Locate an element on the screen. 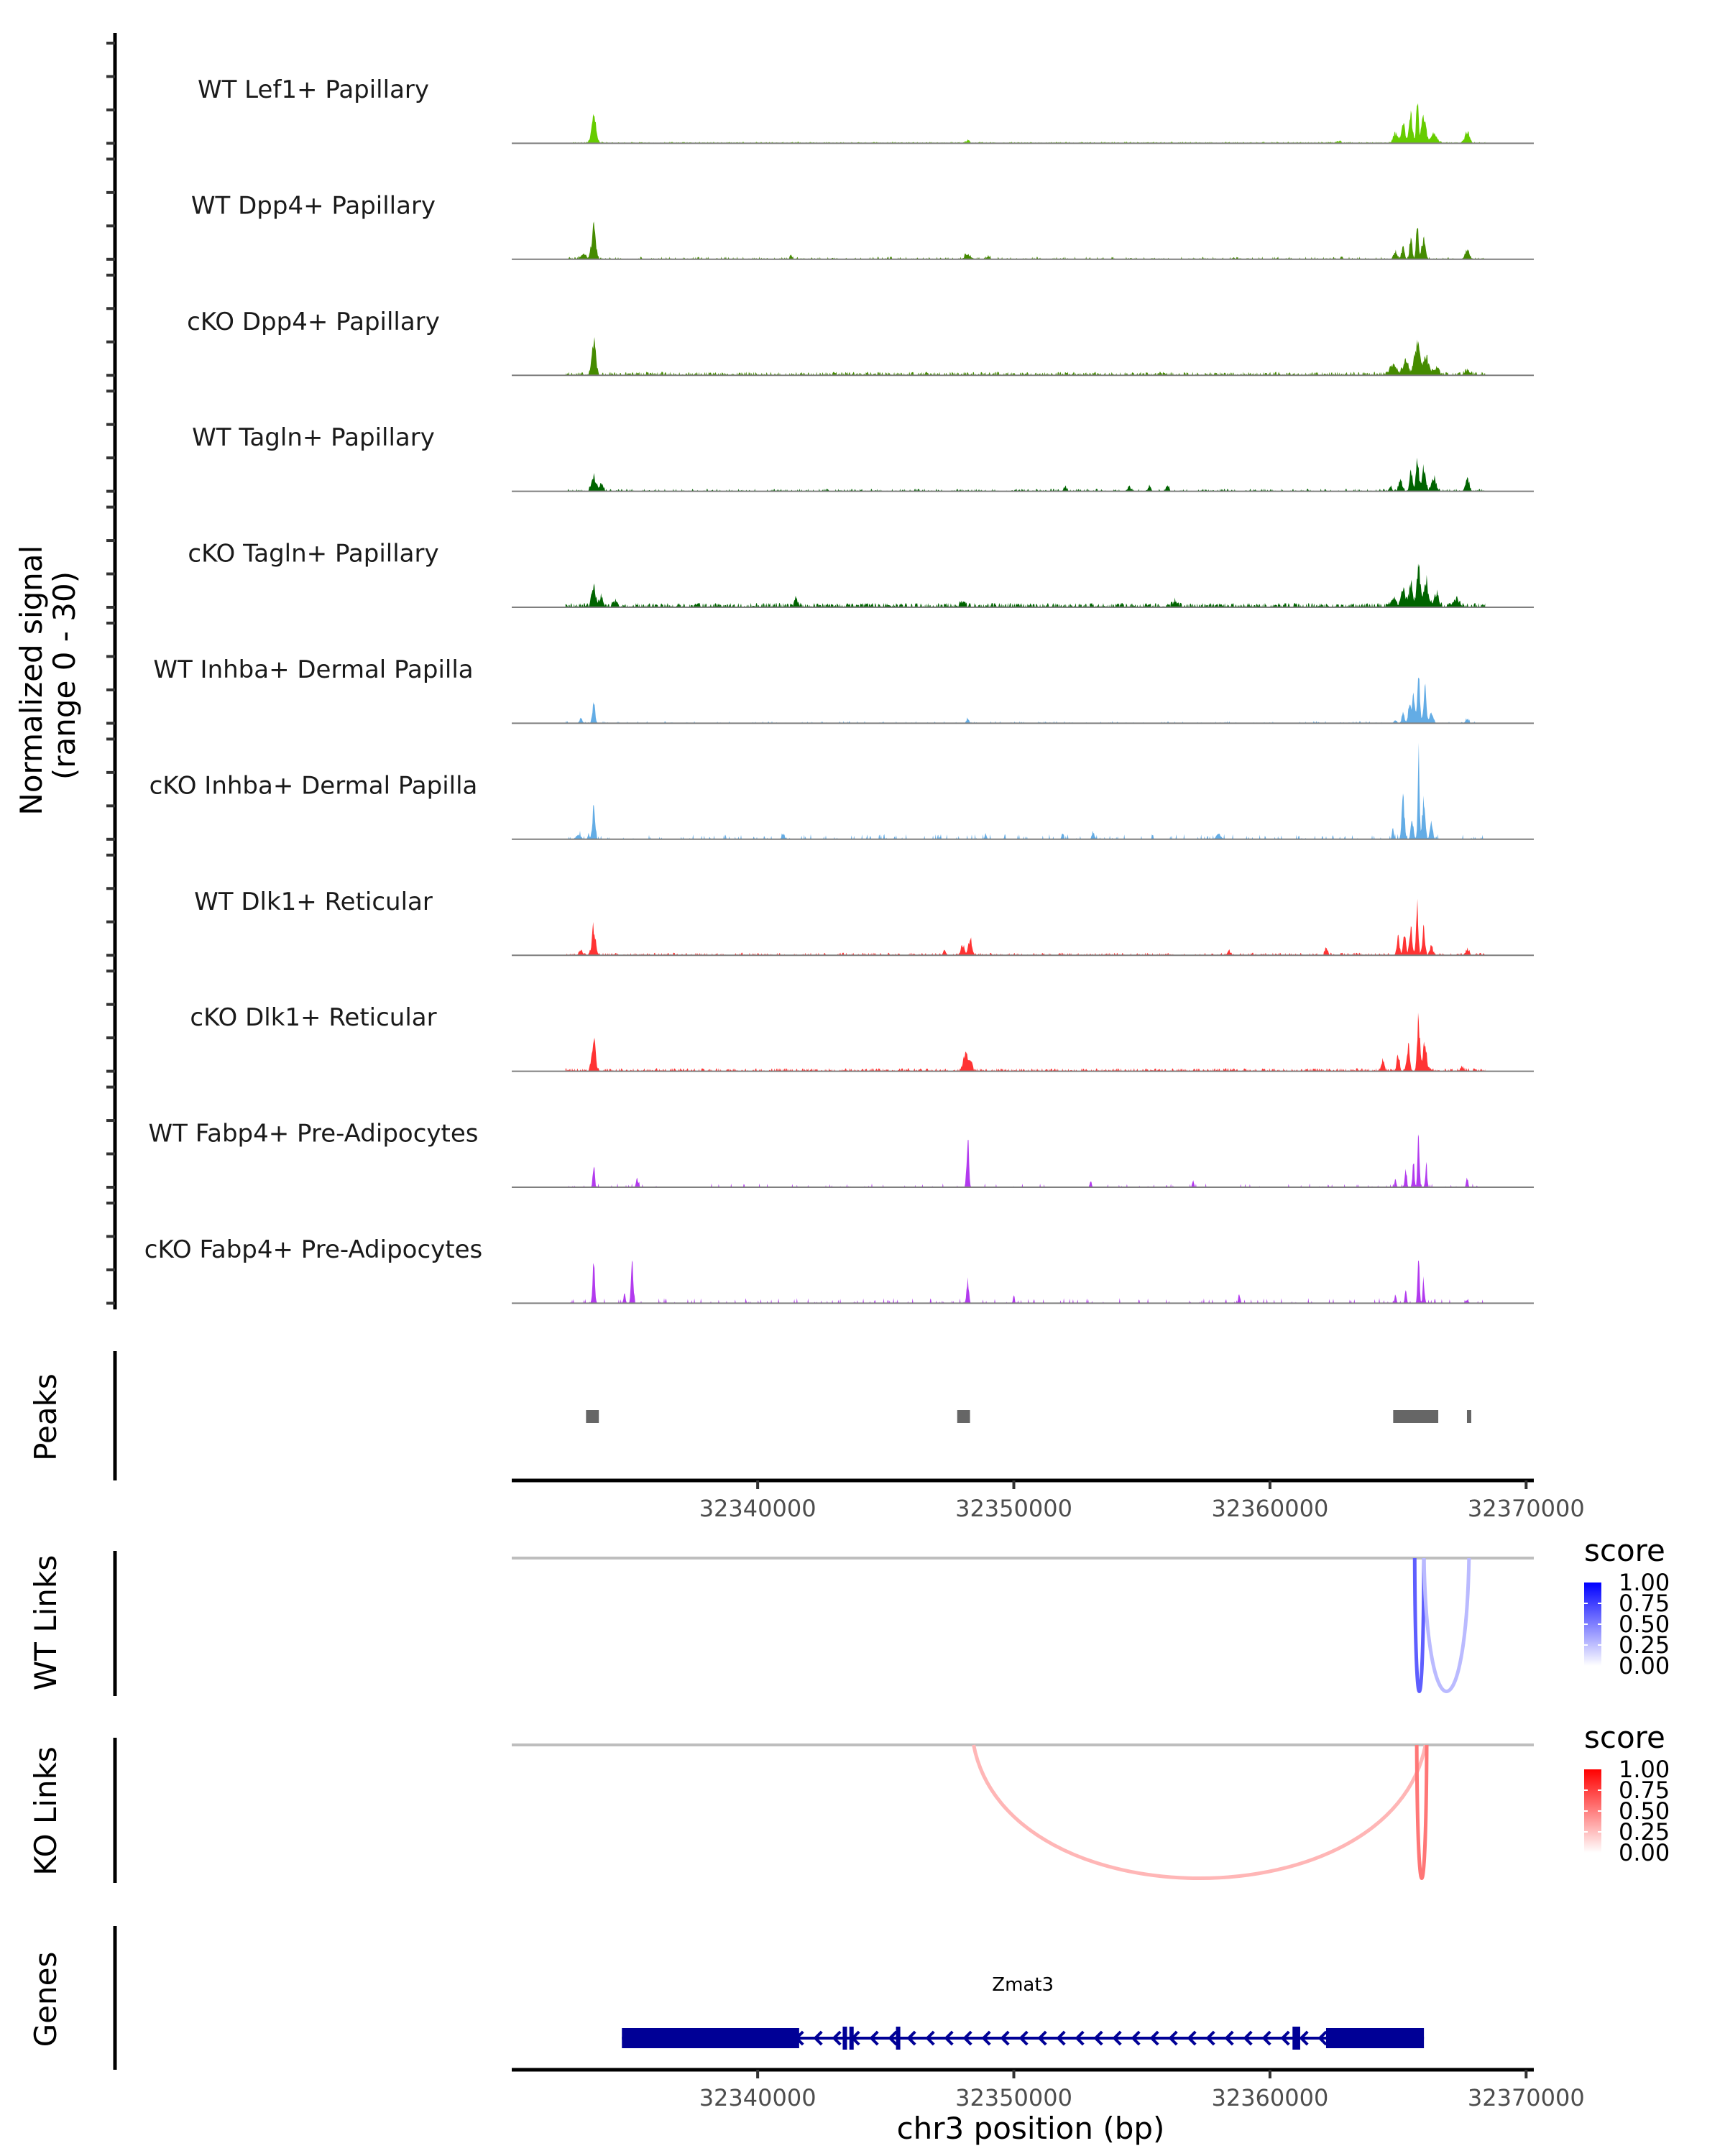 This screenshot has height=2156, width=1725. coverage-y-axis-title-line1: Normalized signal is located at coordinates (31, 680).